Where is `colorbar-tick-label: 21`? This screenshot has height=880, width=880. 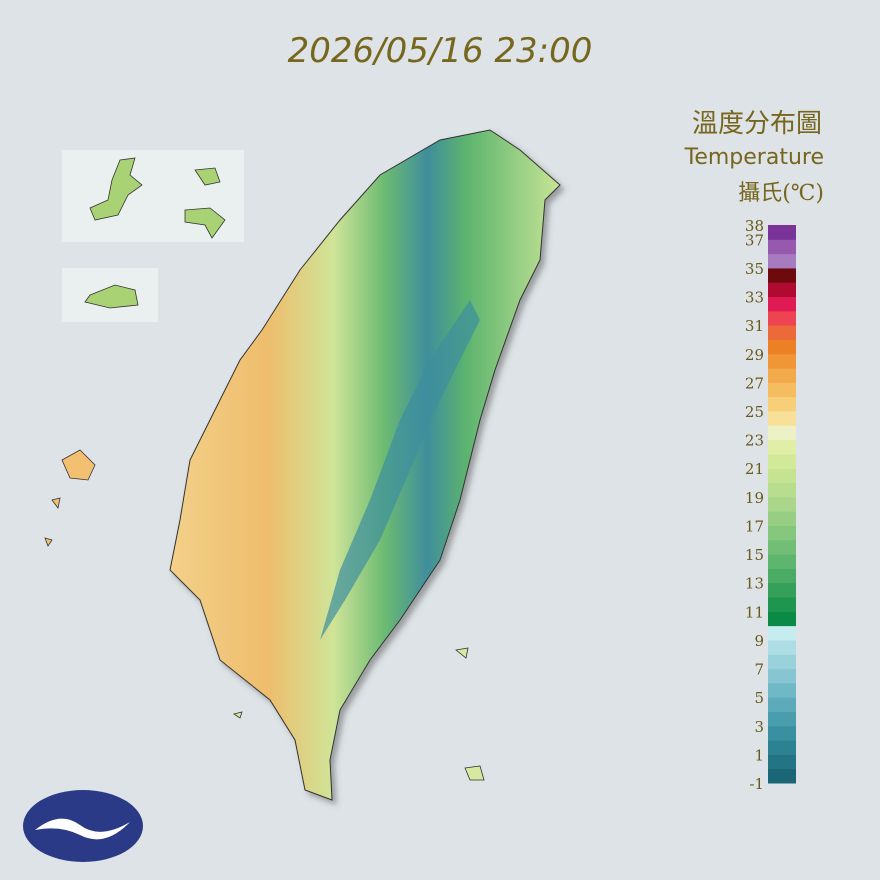 colorbar-tick-label: 21 is located at coordinates (754, 469).